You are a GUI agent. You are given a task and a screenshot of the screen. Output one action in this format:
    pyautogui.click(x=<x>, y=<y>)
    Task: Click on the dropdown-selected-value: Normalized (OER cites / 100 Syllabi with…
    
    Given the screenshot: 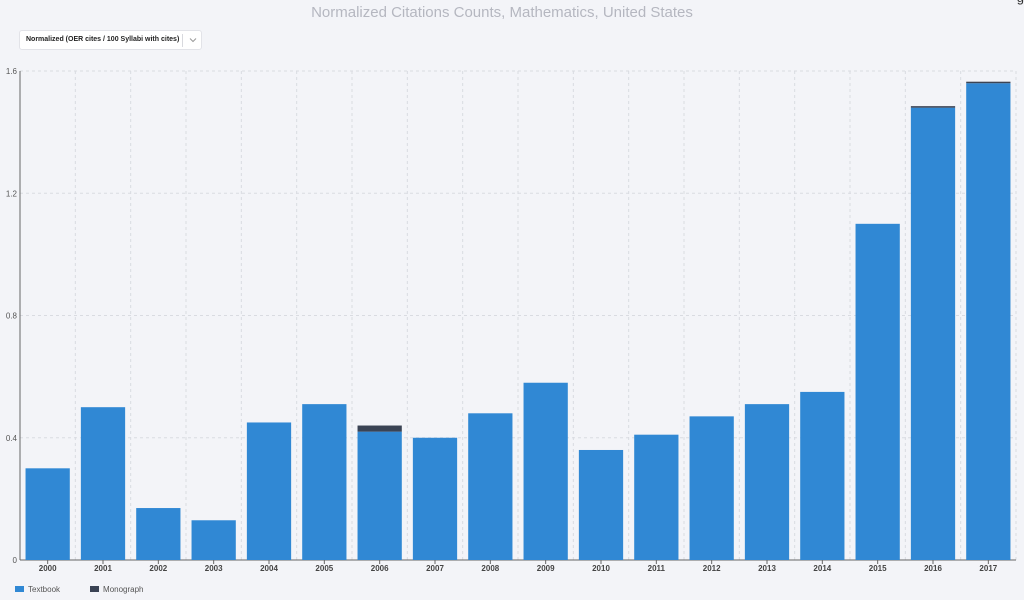 What is the action you would take?
    pyautogui.click(x=103, y=39)
    